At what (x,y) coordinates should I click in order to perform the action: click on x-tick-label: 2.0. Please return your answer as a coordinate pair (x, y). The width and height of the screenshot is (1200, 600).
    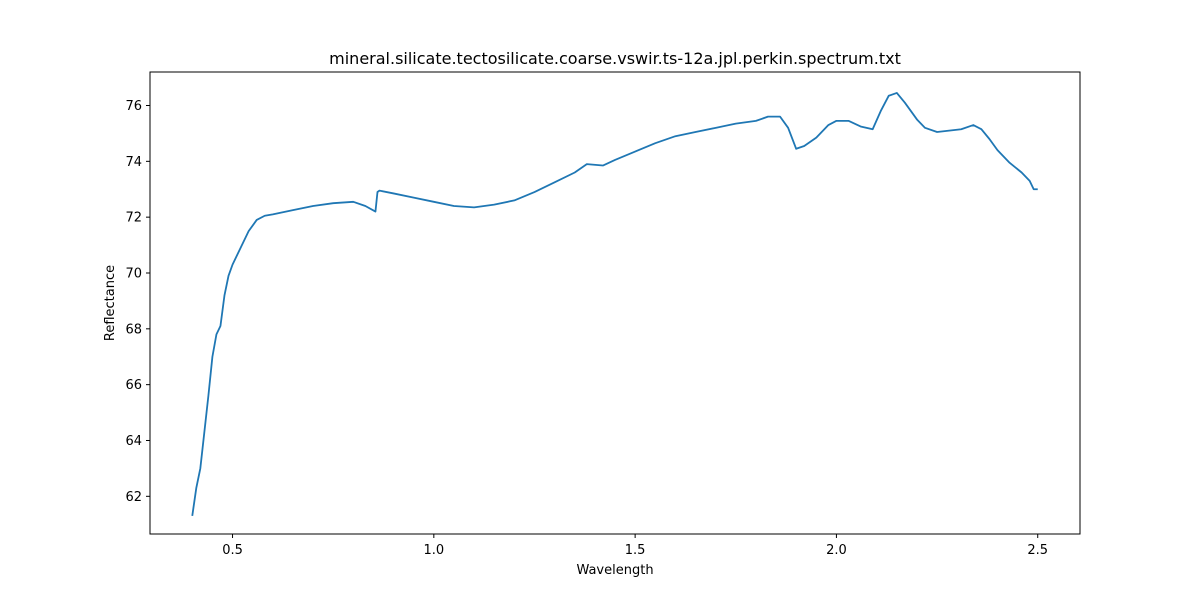
    Looking at the image, I should click on (836, 550).